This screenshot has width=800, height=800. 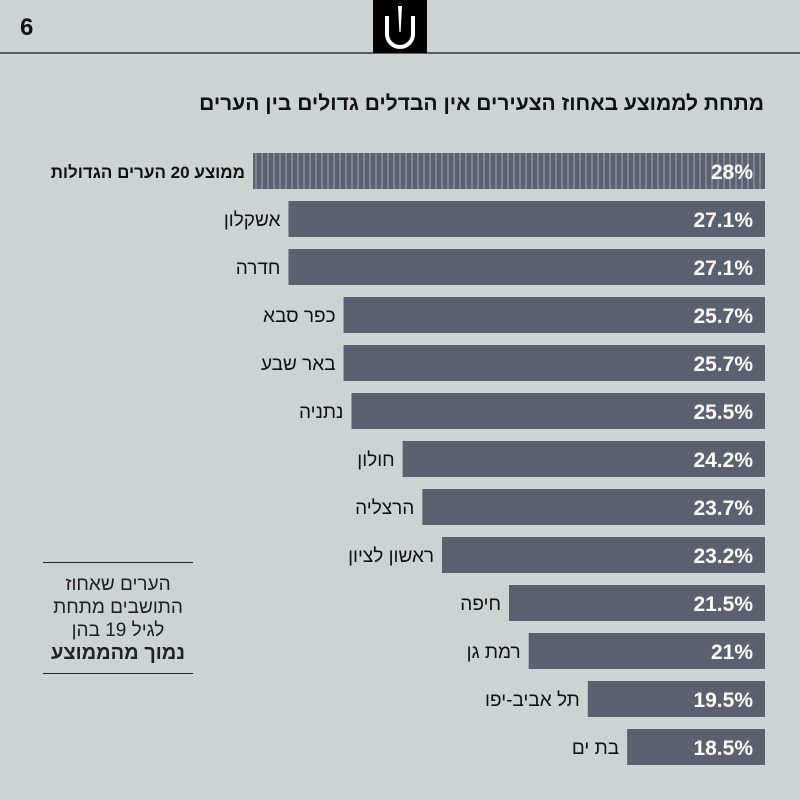 I want to click on note-line: התושבים מתחת, so click(x=118, y=607).